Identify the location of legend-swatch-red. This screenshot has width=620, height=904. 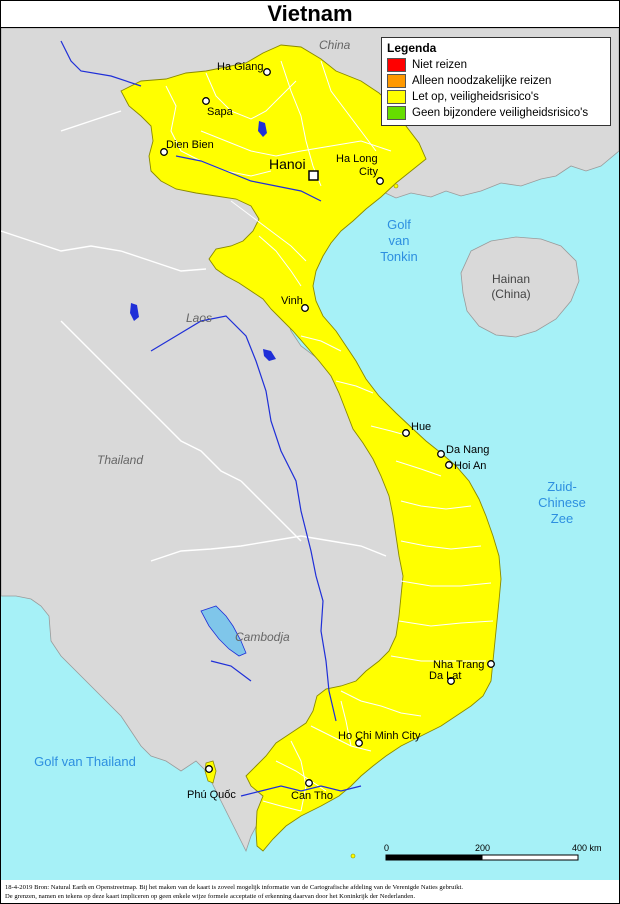
(396, 65).